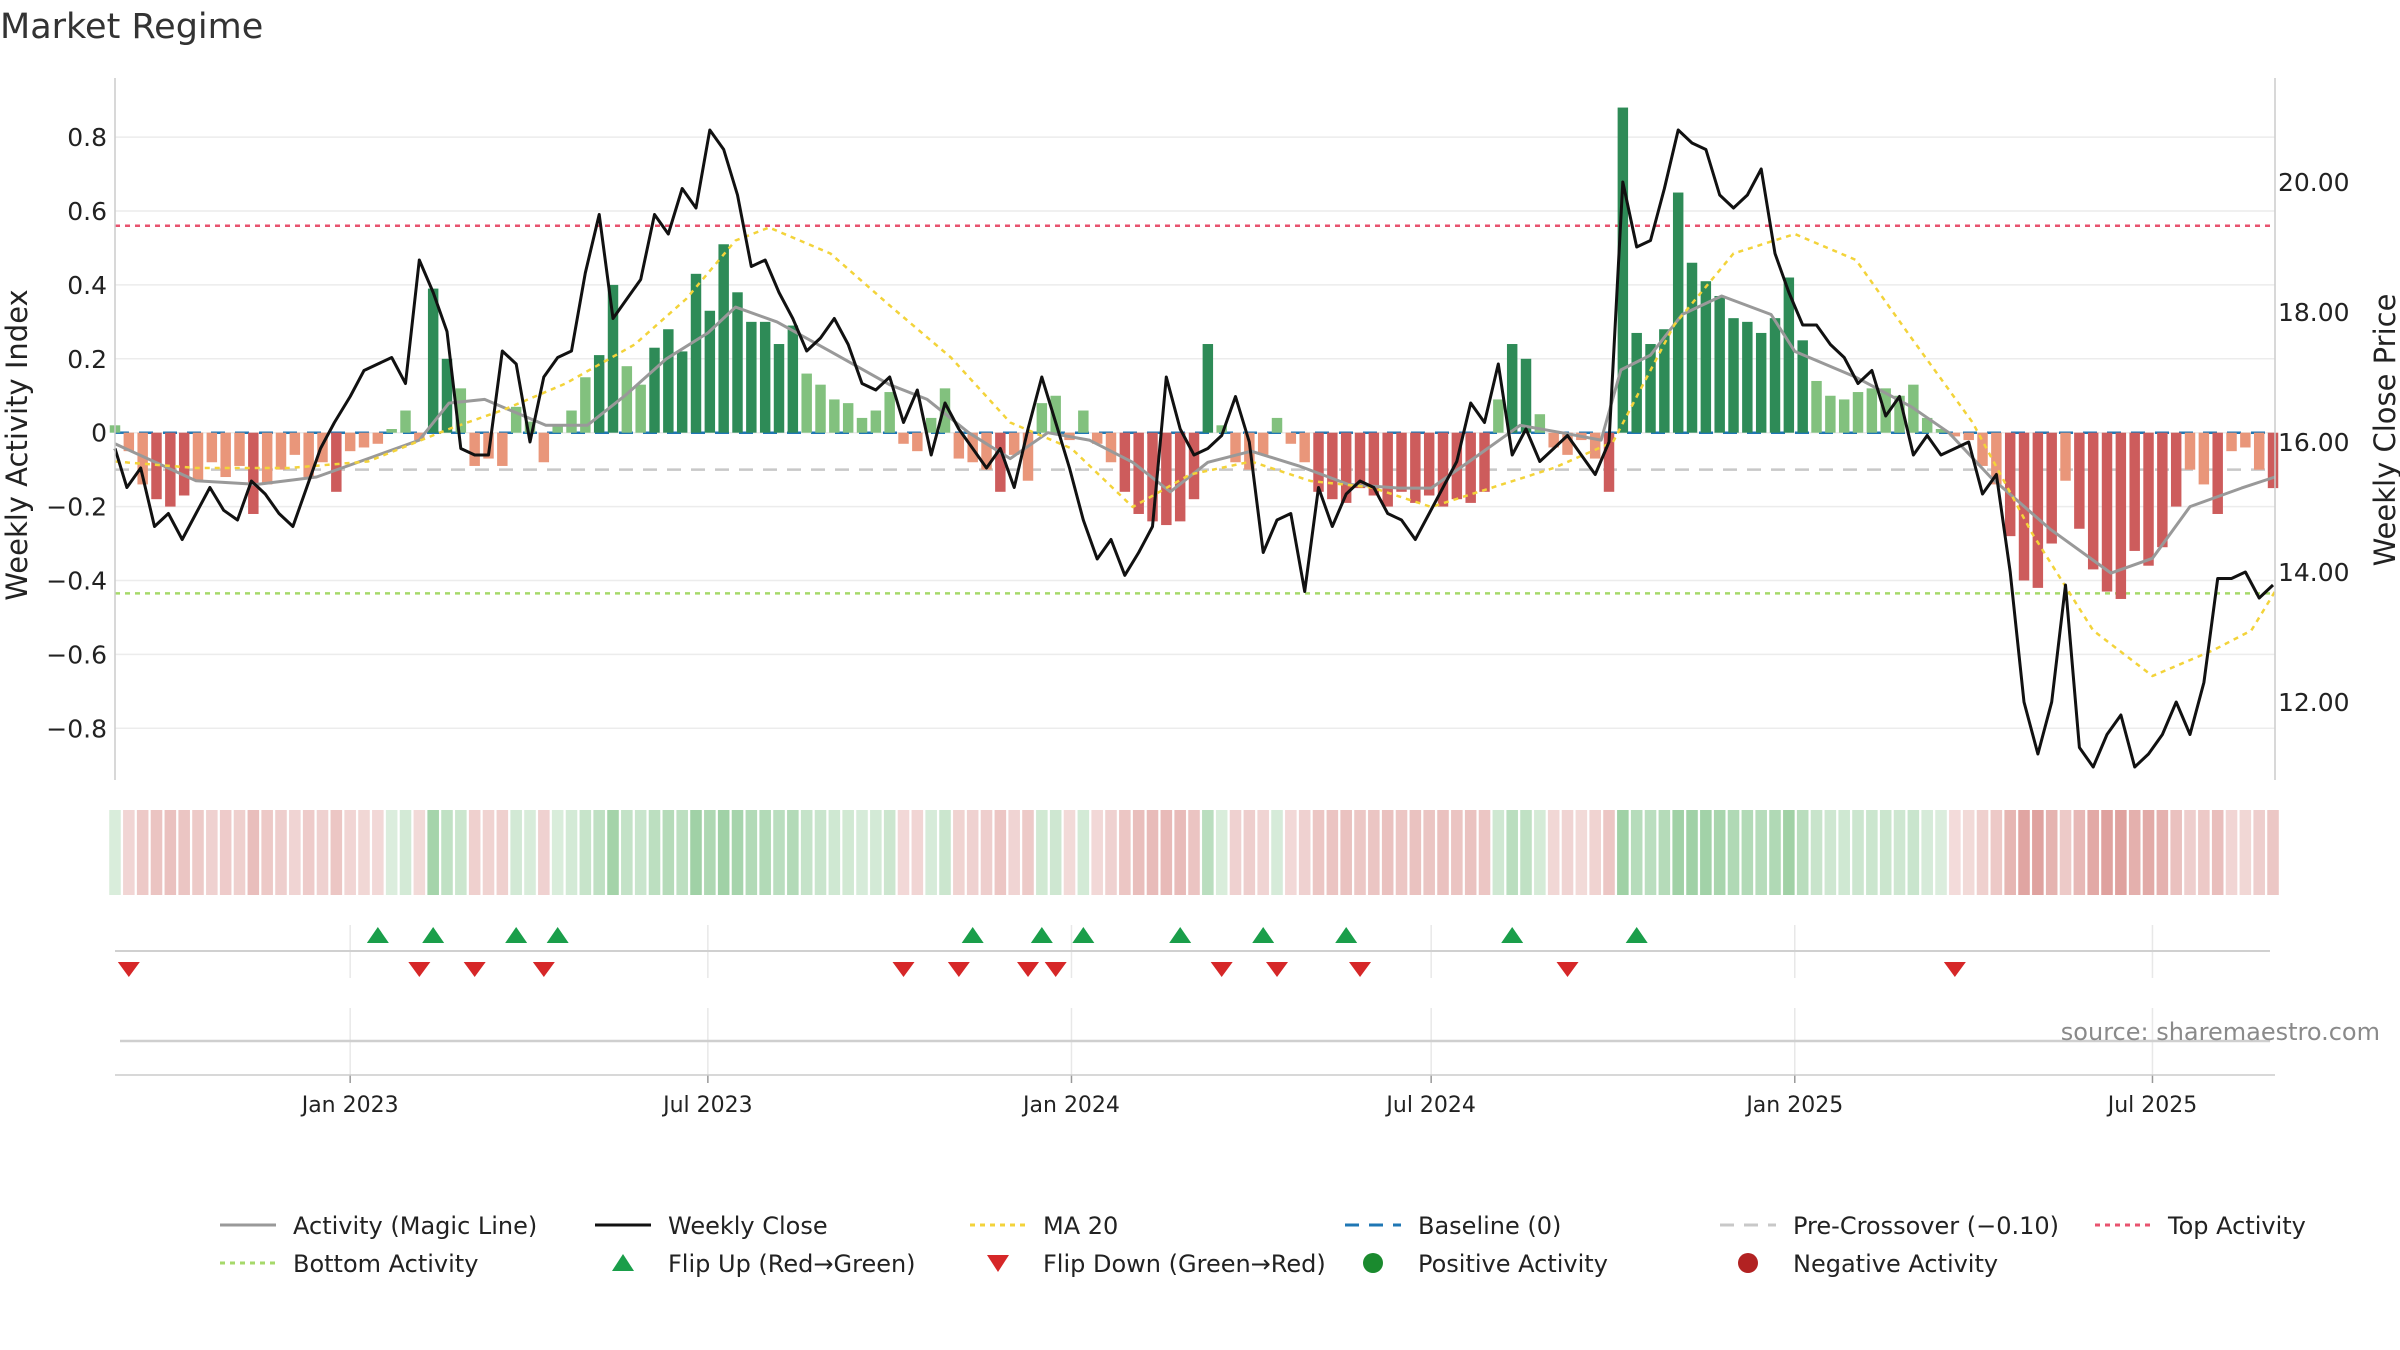 The image size is (2400, 1350). I want to click on y-tick-label: 0.2, so click(87, 359).